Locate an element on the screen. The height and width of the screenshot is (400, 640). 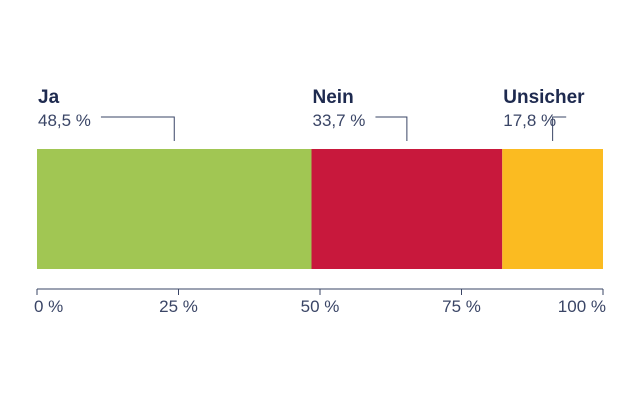
bar-segment-ja is located at coordinates (174, 209).